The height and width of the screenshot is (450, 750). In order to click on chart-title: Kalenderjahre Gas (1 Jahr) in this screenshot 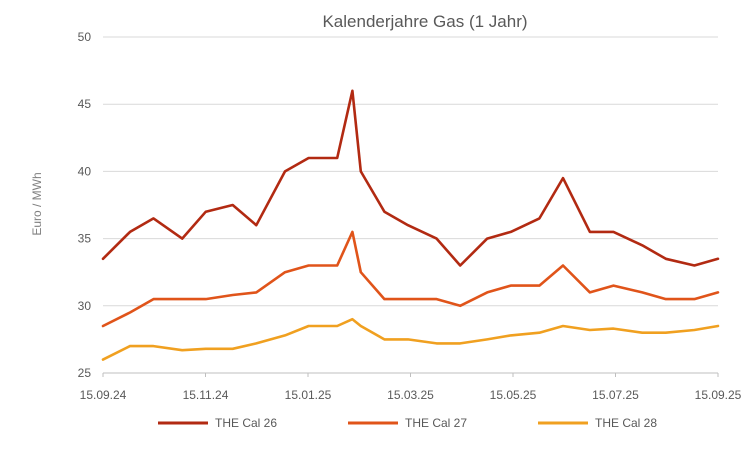, I will do `click(424, 21)`.